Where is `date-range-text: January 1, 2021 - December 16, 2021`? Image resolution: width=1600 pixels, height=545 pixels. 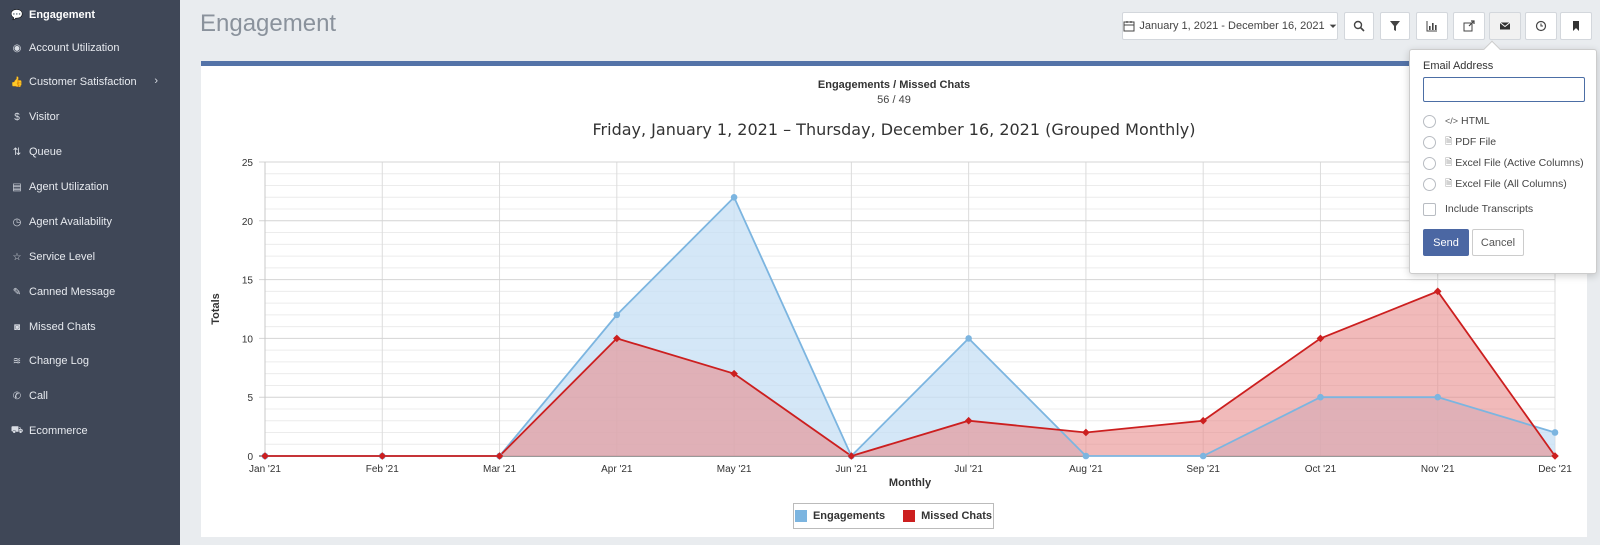 date-range-text: January 1, 2021 - December 16, 2021 is located at coordinates (1232, 26).